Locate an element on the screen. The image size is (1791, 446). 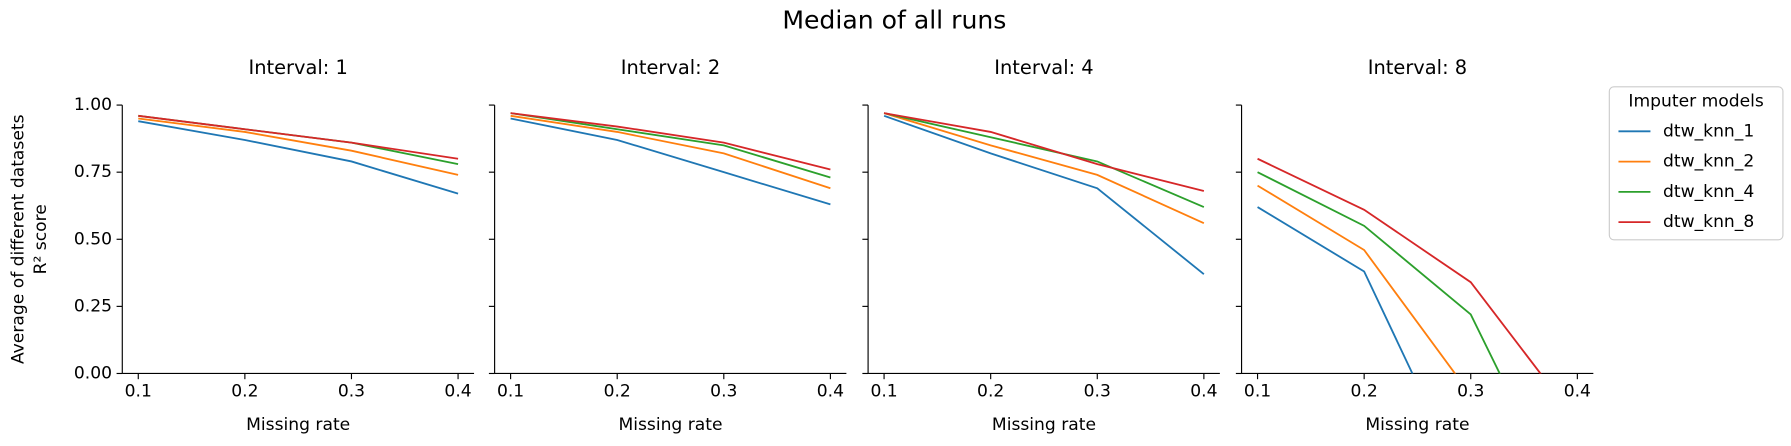
legend-box is located at coordinates (1696, 163).